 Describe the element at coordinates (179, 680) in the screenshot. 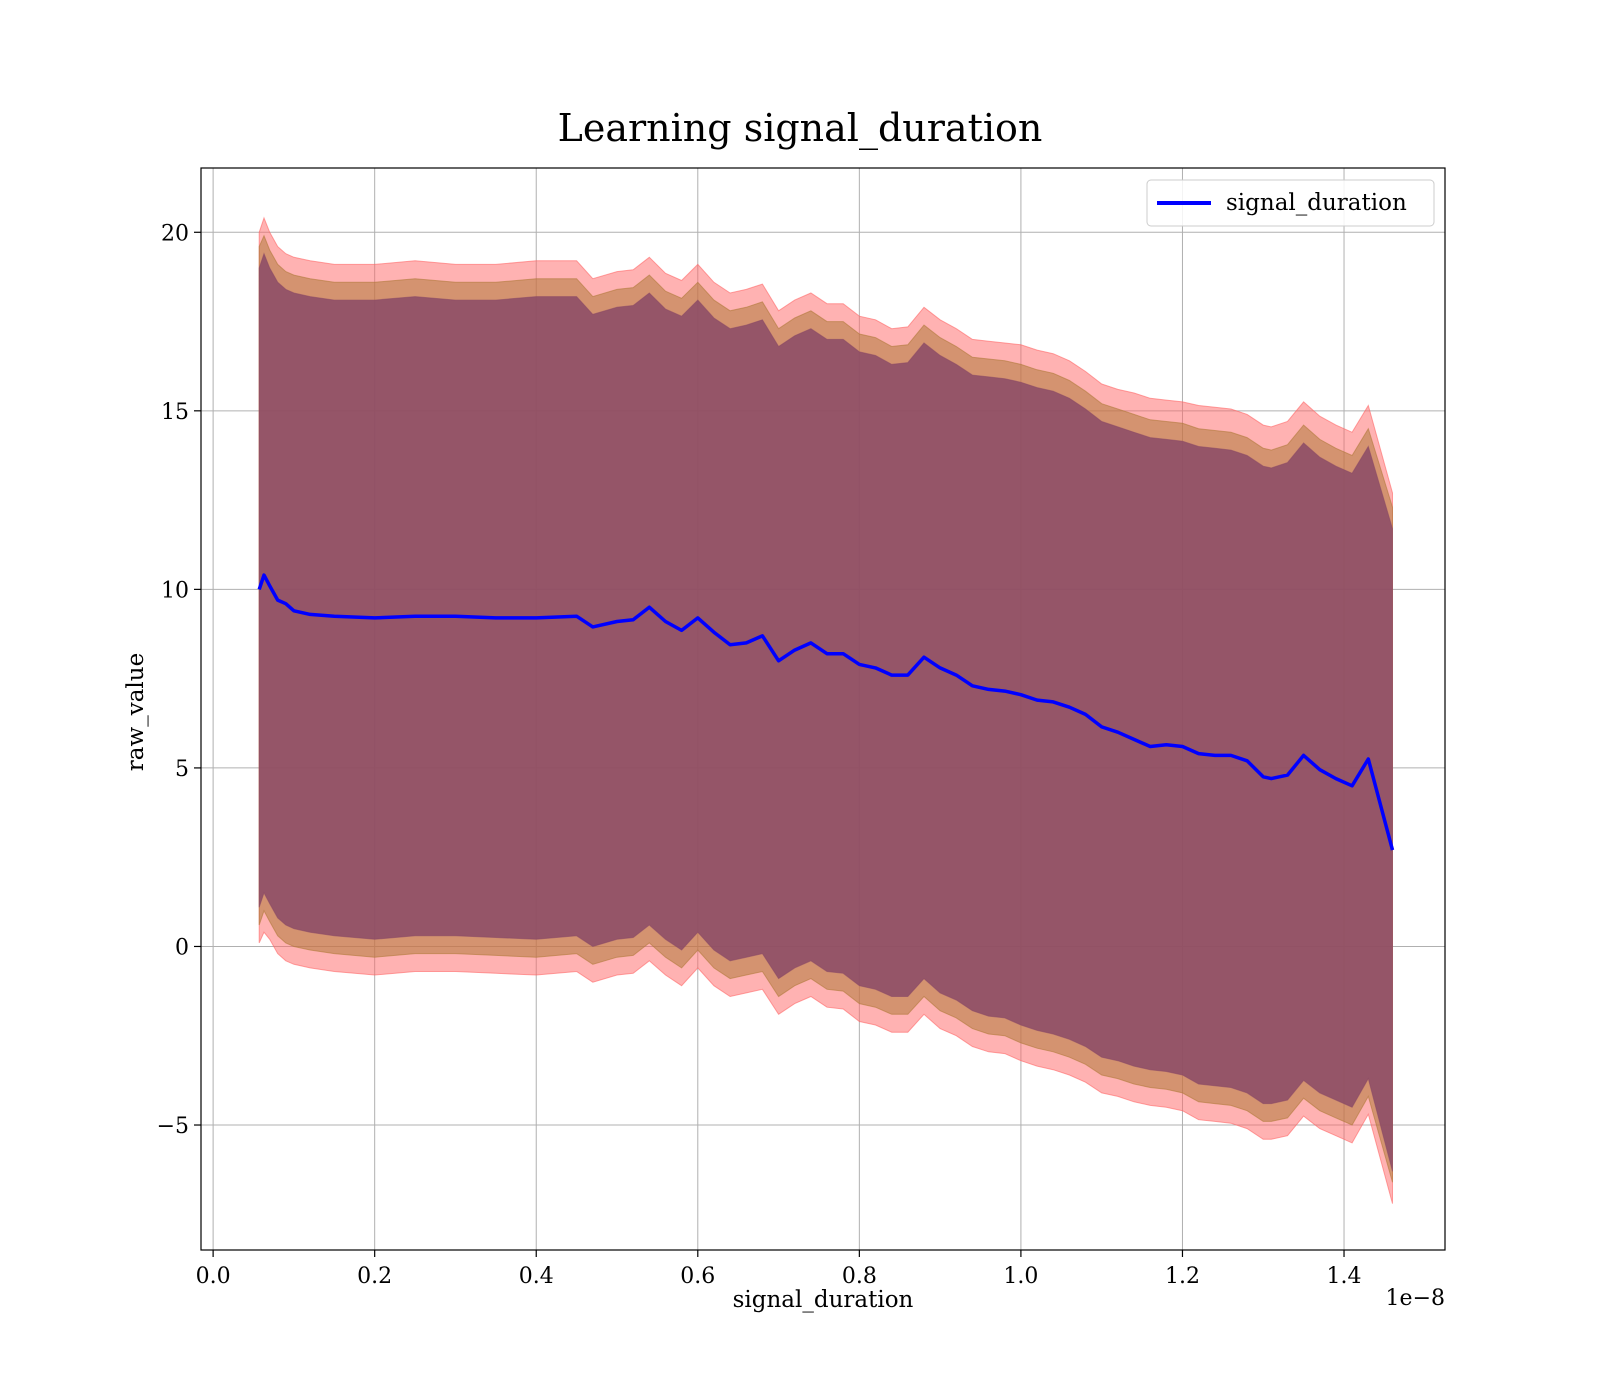

I see `y-axis-ticks: −5 0 5 10 15 20` at that location.